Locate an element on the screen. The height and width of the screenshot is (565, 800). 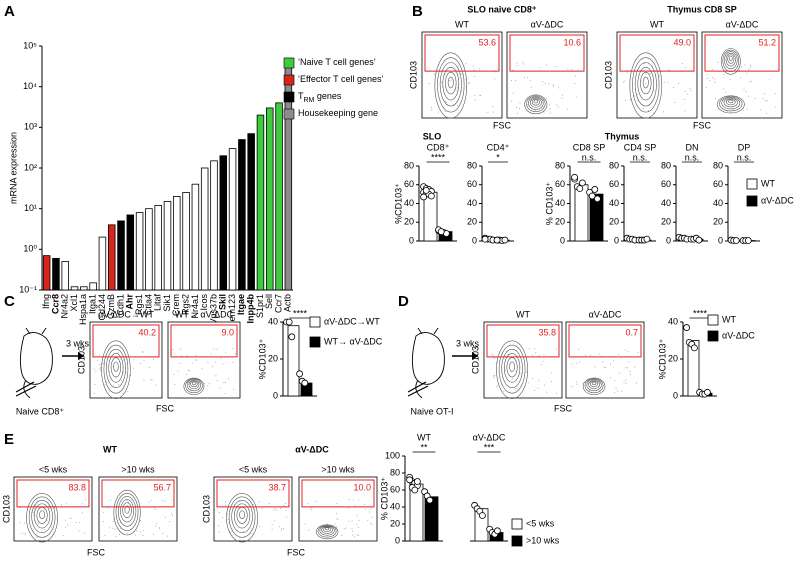
mouse-icon is located at coordinates (36, 363).